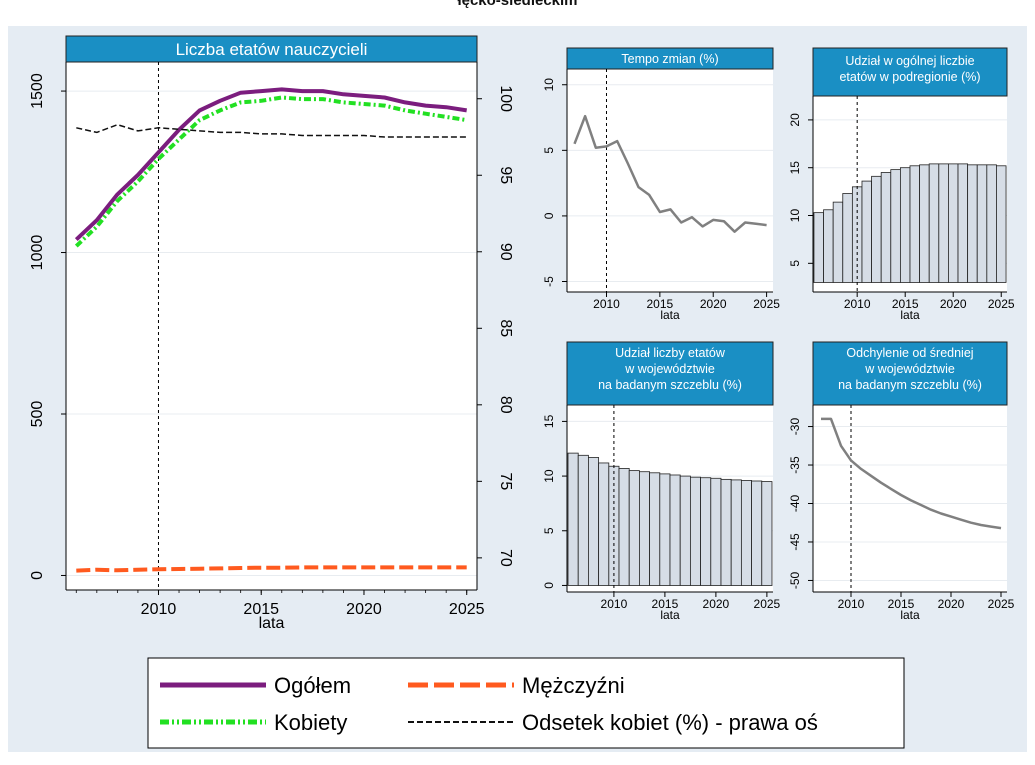  Describe the element at coordinates (795, 120) in the screenshot. I see `y-tick-label: 20` at that location.